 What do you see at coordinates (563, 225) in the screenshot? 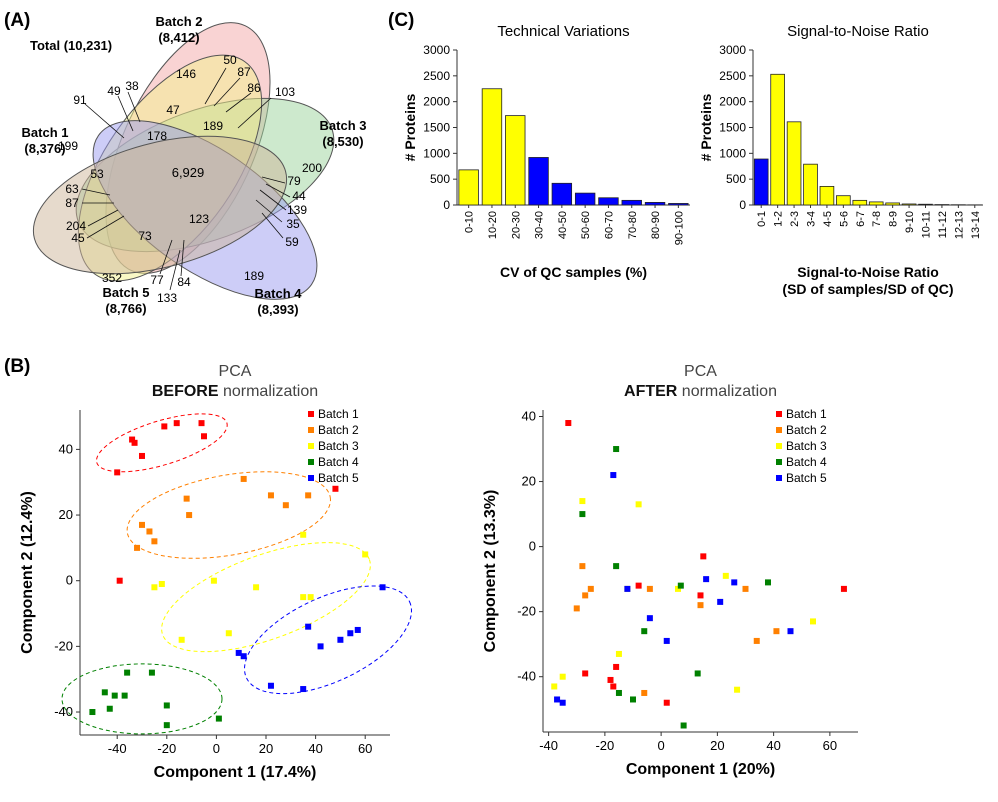
I see `x-tick-label: 40-50` at bounding box center [563, 225].